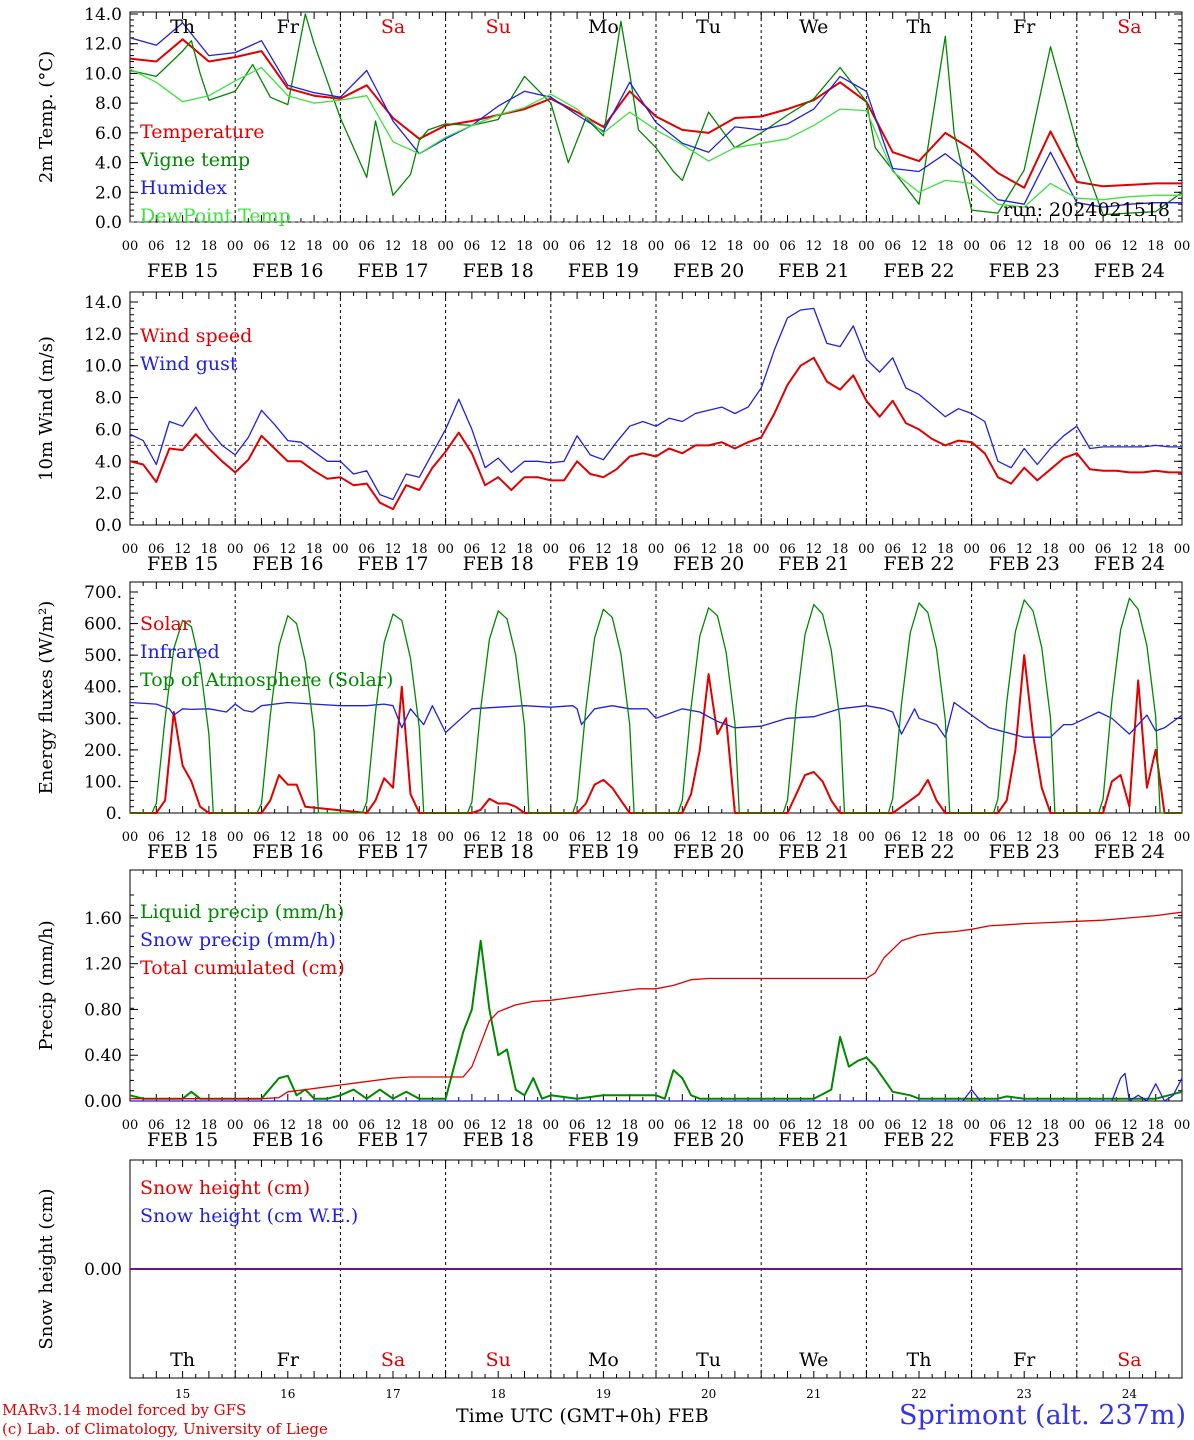  Describe the element at coordinates (708, 1393) in the screenshot. I see `day-number-label: 20` at that location.